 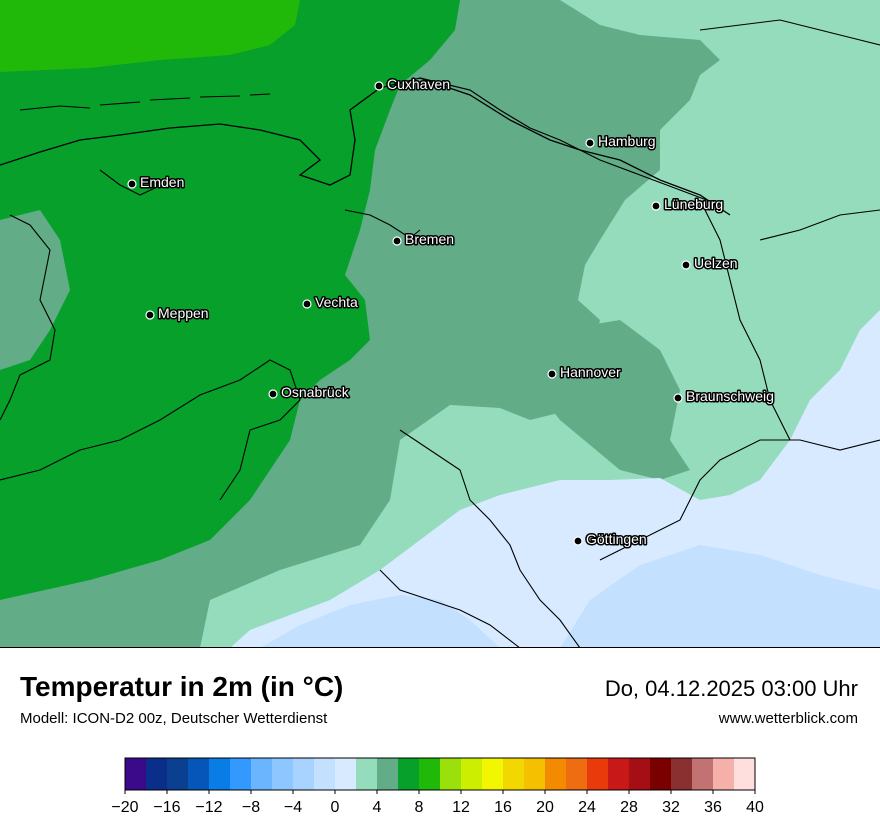 What do you see at coordinates (545, 807) in the screenshot?
I see `legend-tick-label: 20` at bounding box center [545, 807].